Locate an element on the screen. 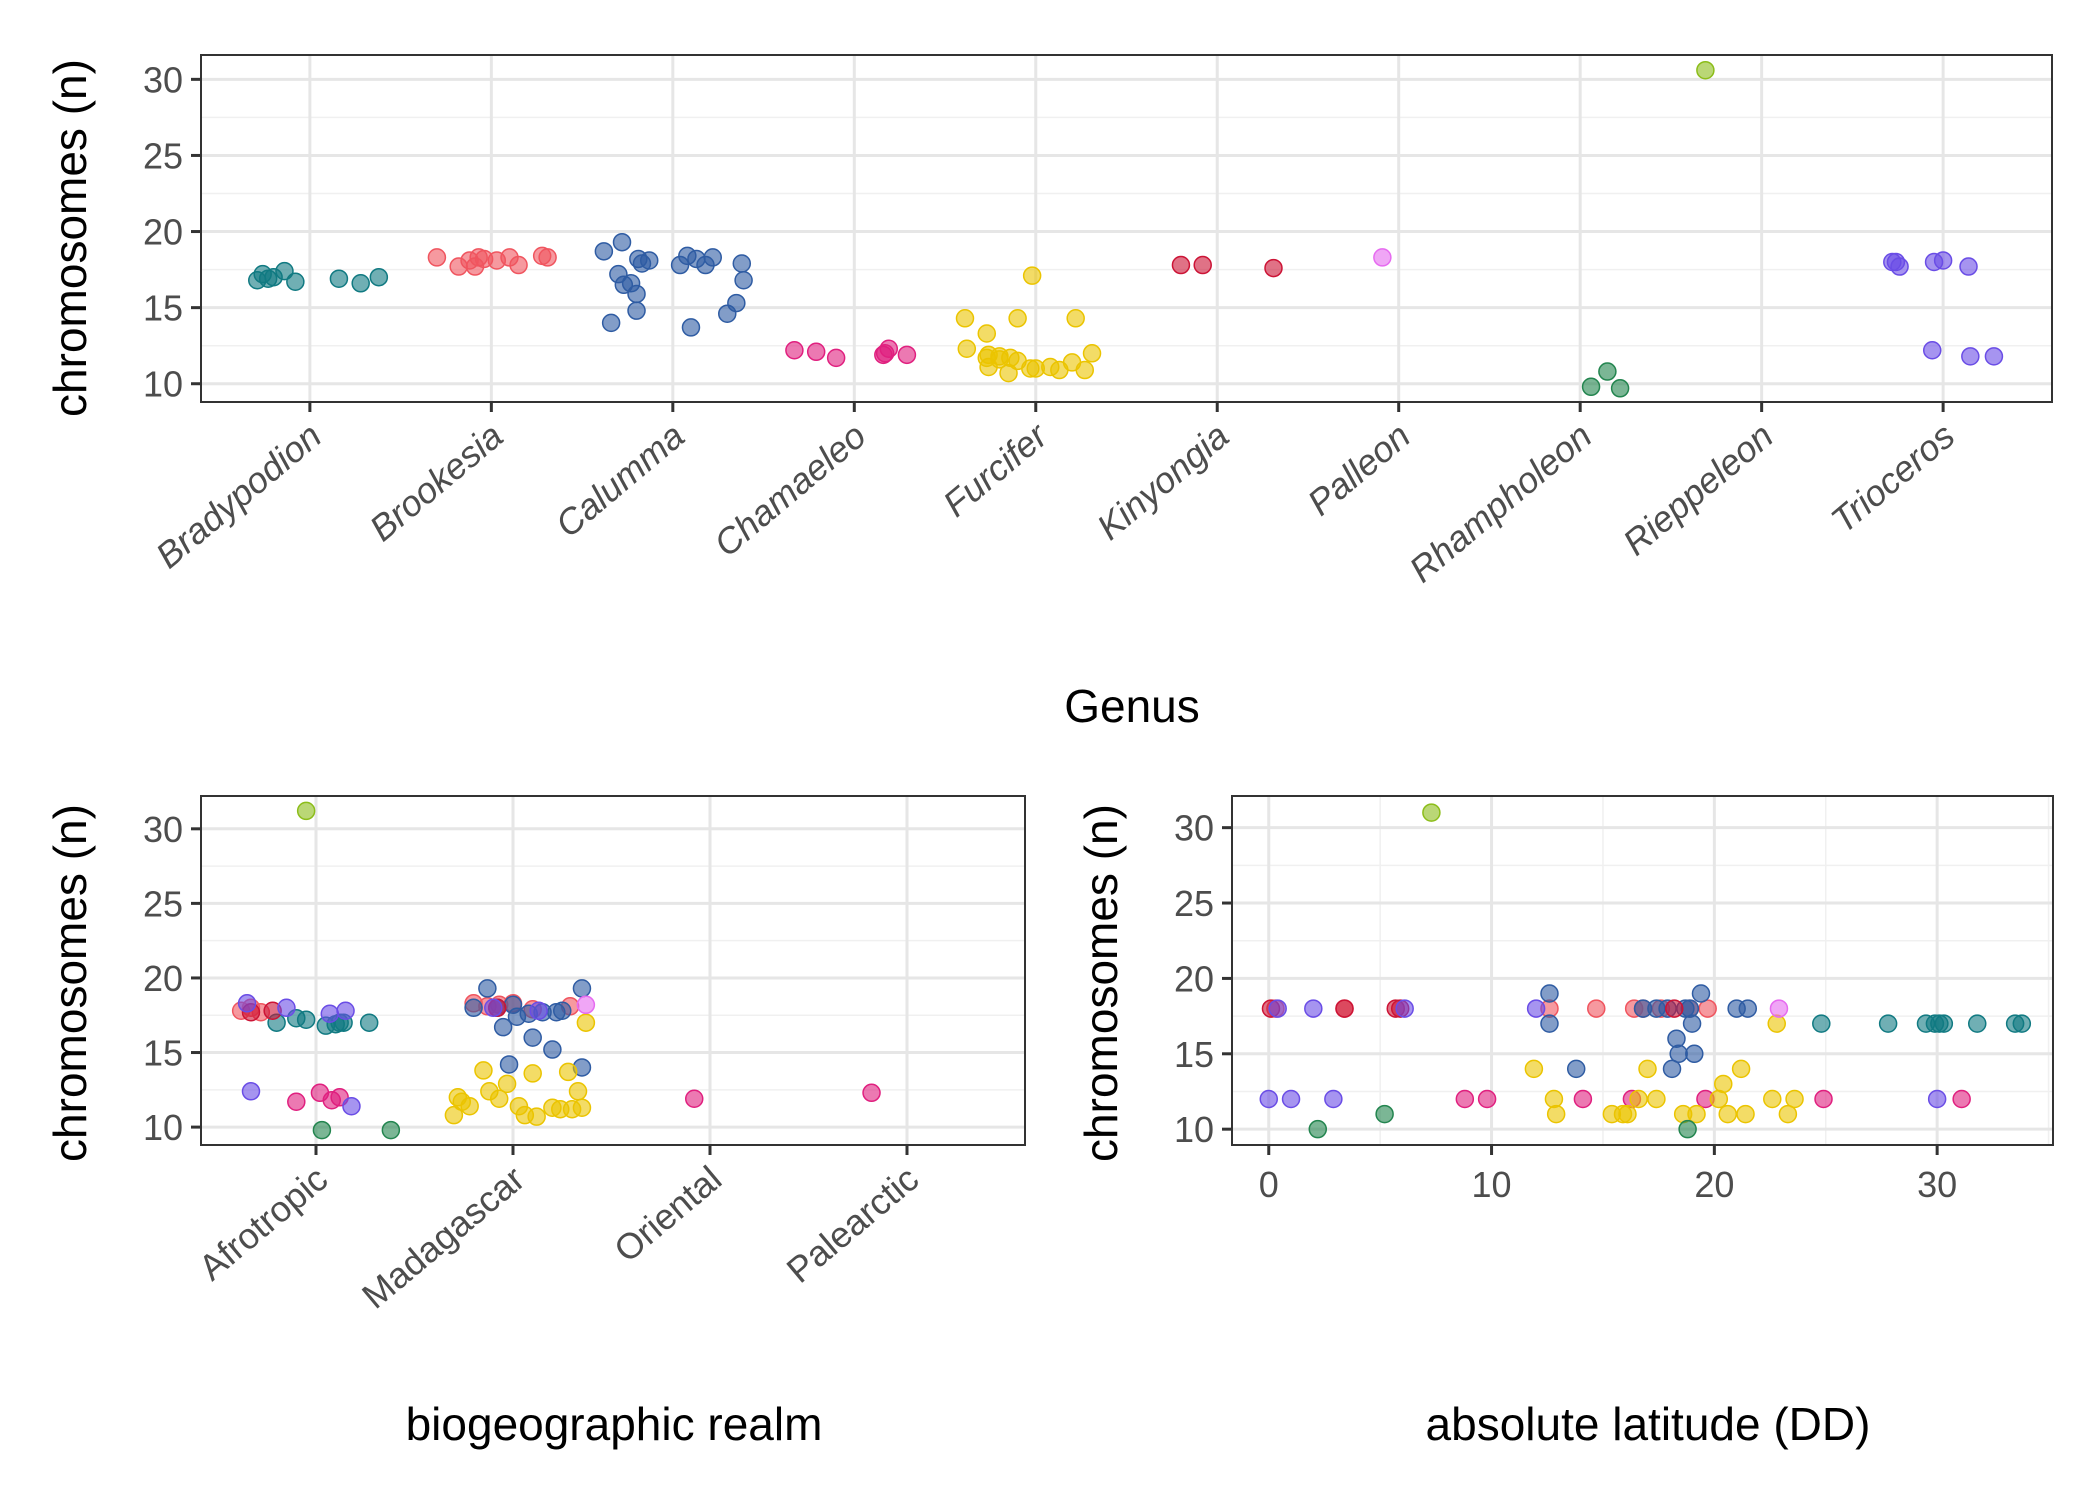 The width and height of the screenshot is (2100, 1500). genus-point-trioceros is located at coordinates (1994, 356).